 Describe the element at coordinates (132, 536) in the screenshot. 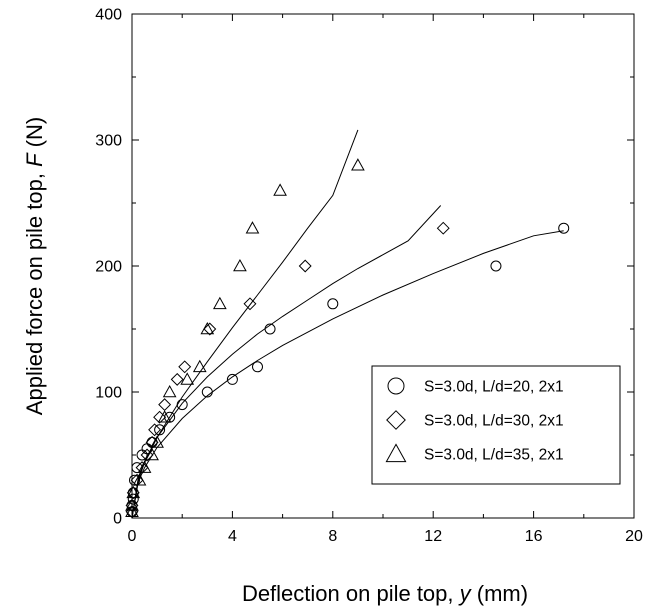

I see `x-tick-label: 0` at that location.